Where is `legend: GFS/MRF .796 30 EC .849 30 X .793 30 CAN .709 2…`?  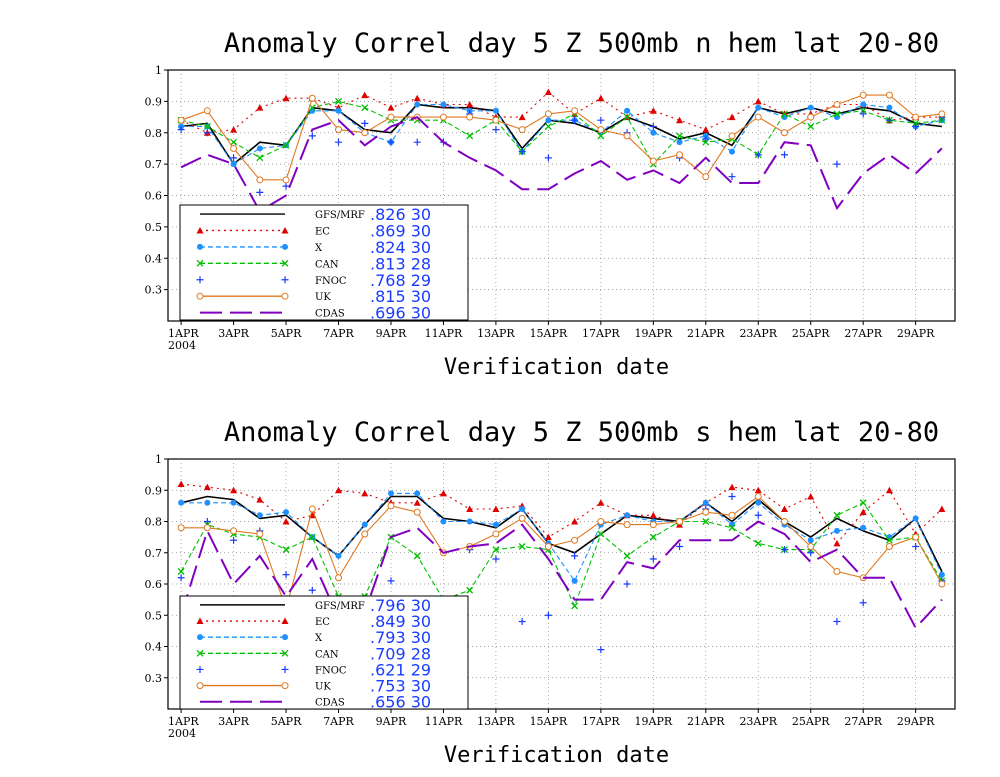
legend: GFS/MRF .796 30 EC .849 30 X .793 30 CAN .709 2… is located at coordinates (324, 653).